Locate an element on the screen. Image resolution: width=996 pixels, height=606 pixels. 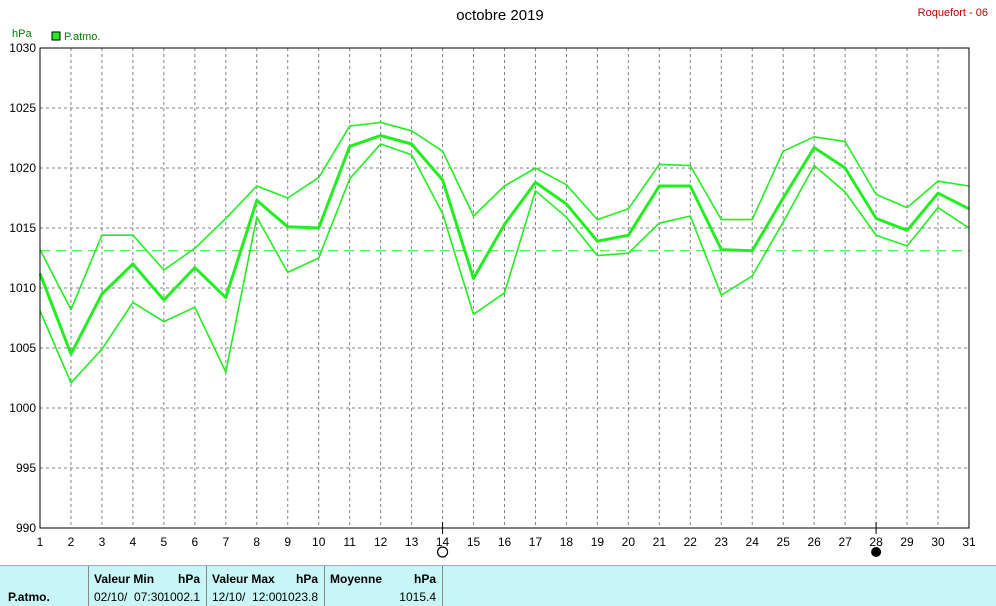
full-moon-icon is located at coordinates (876, 552).